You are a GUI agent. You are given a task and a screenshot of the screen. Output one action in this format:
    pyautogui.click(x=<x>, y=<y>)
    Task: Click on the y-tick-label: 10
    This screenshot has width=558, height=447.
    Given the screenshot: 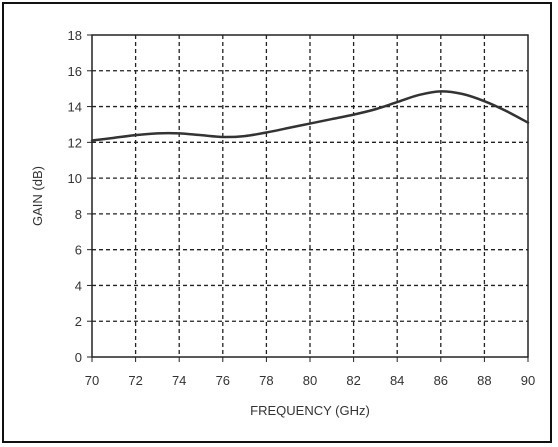 What is the action you would take?
    pyautogui.click(x=75, y=178)
    